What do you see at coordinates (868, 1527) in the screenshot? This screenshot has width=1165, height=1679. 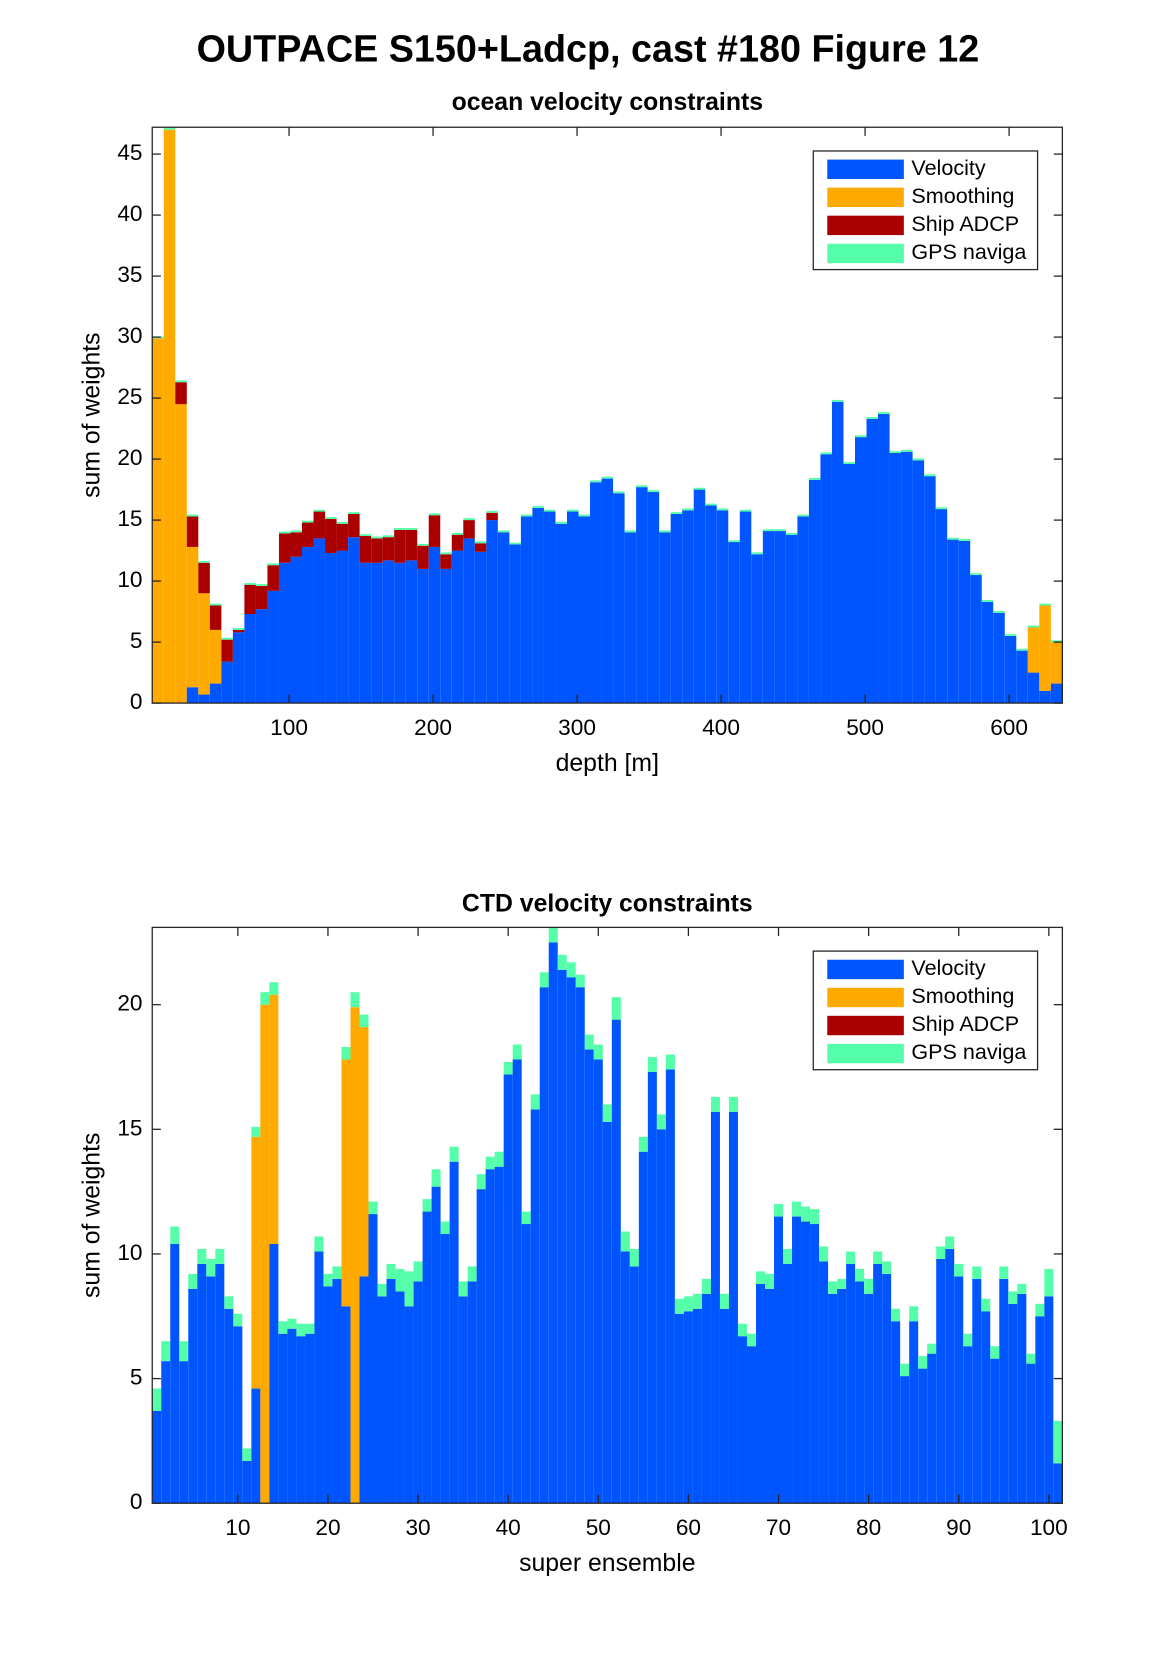 I see `x-tick-label: 80` at bounding box center [868, 1527].